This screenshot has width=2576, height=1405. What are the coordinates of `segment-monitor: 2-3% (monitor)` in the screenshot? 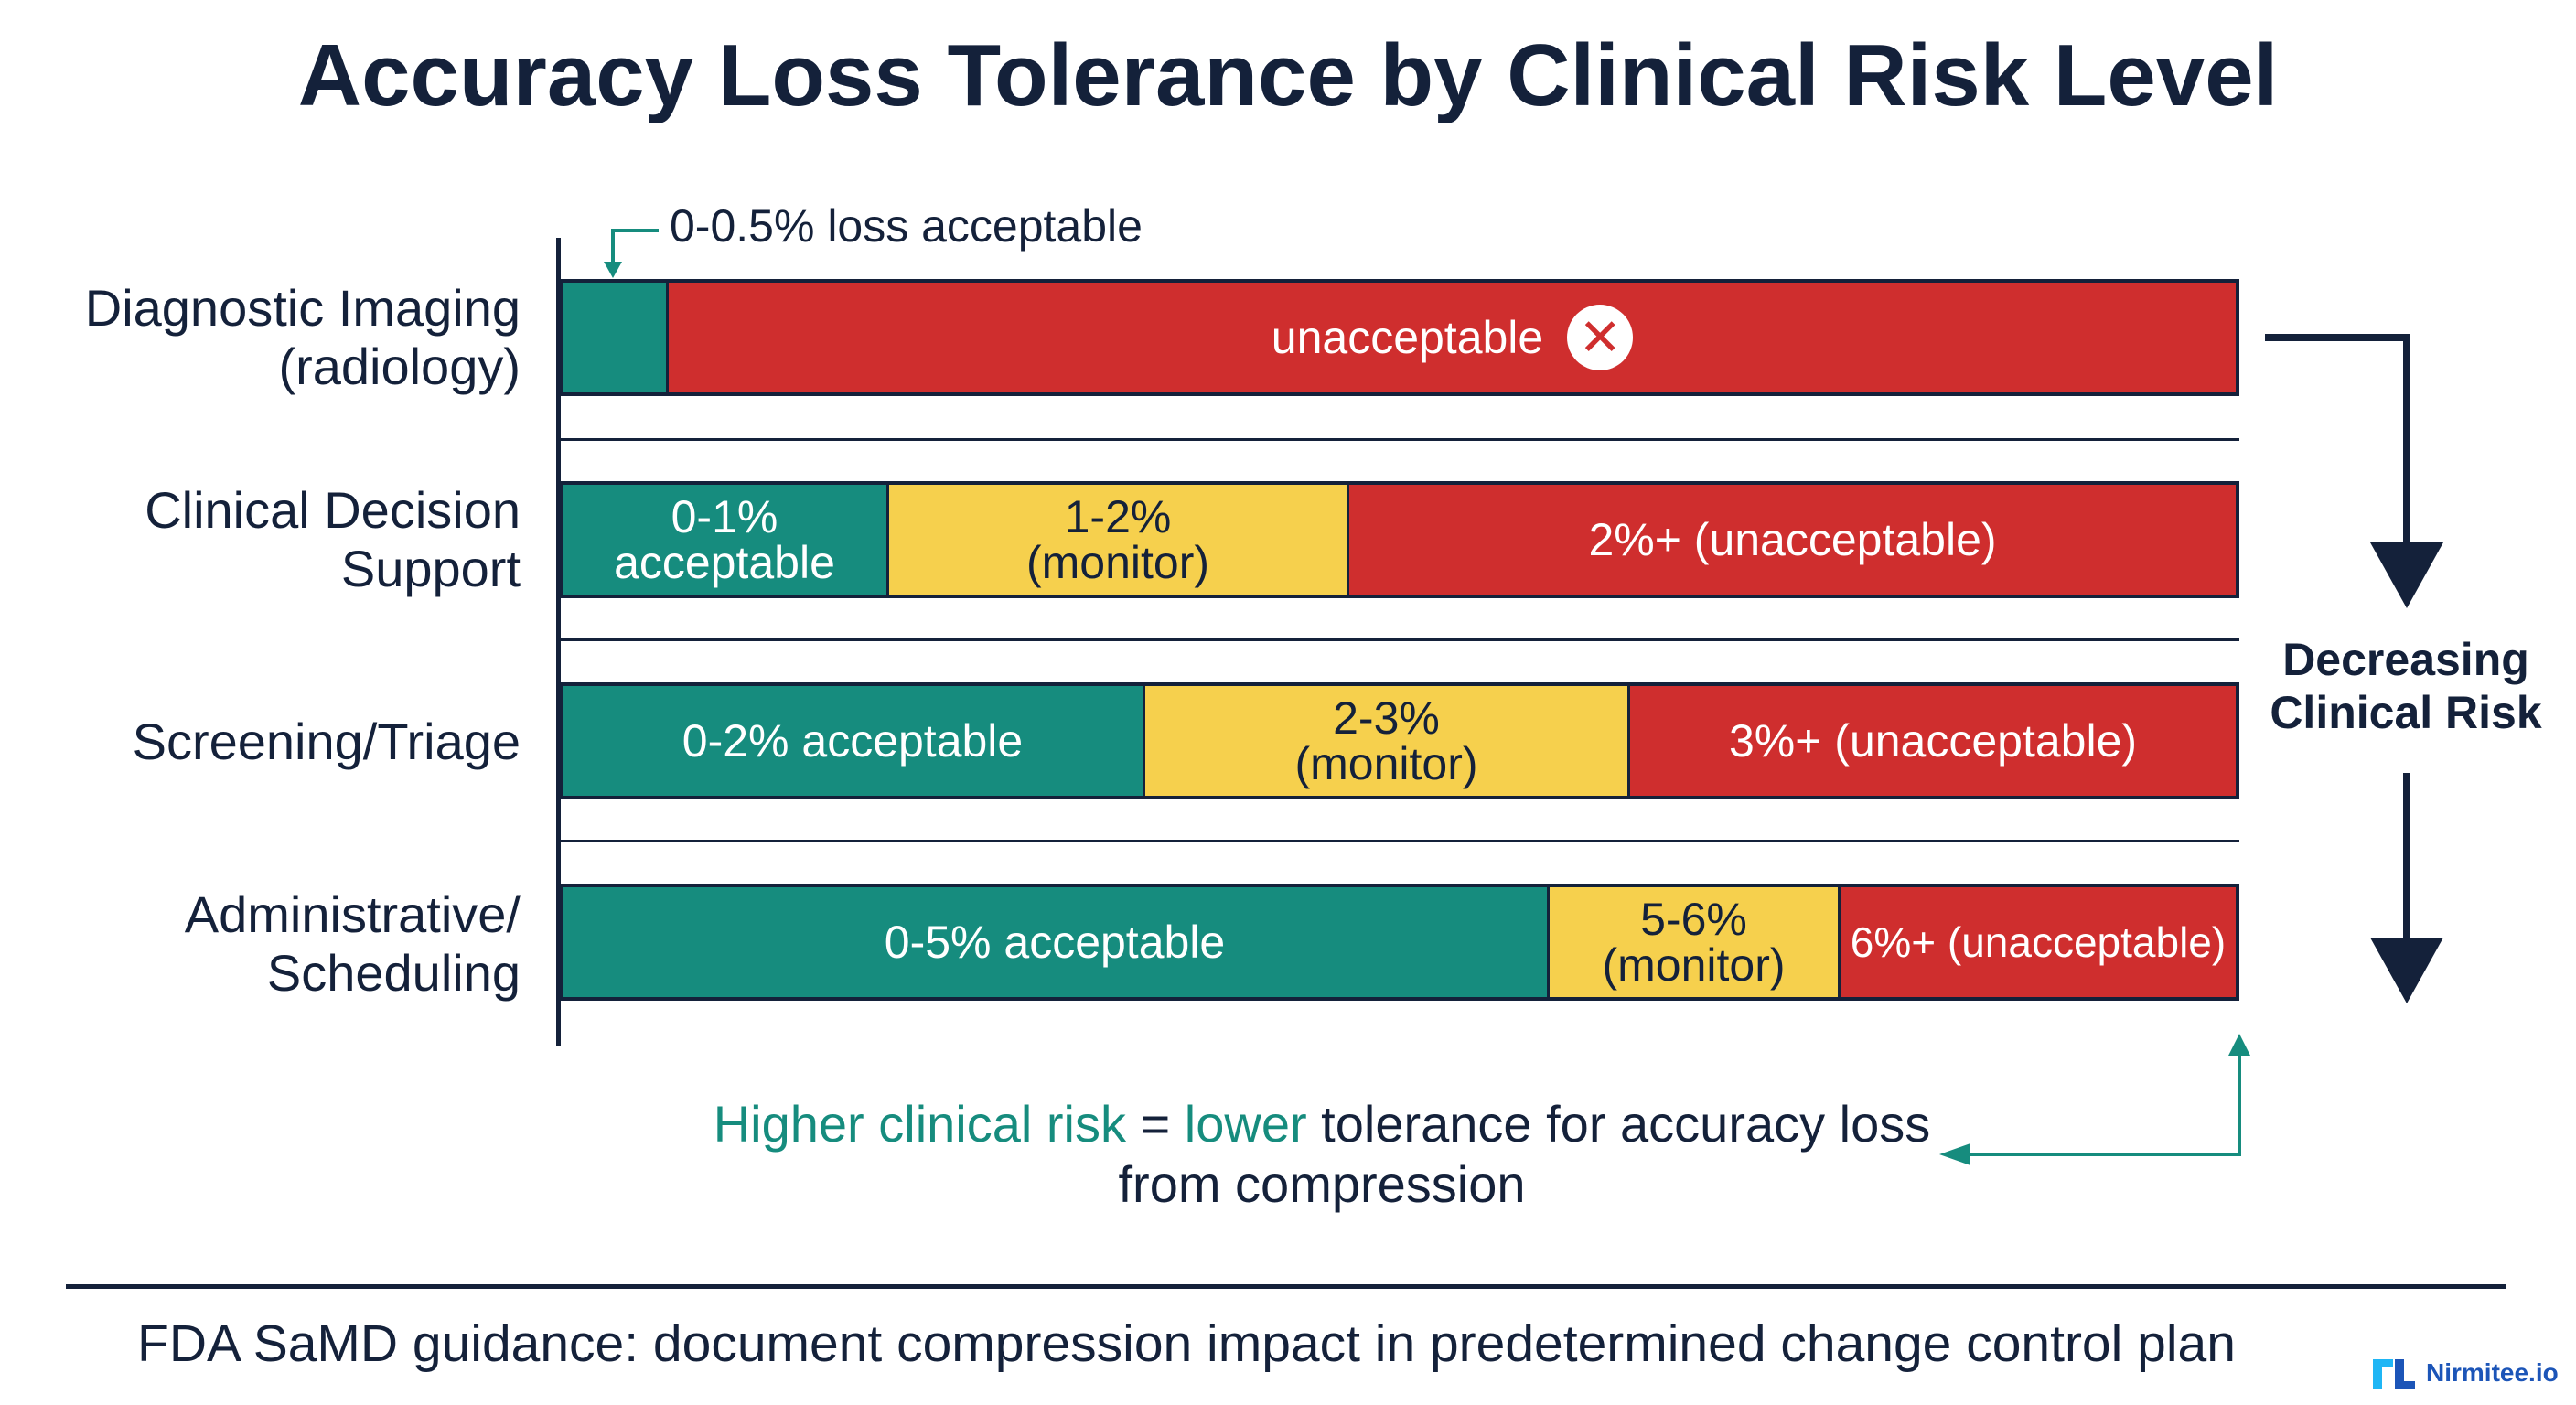 It's located at (1385, 741).